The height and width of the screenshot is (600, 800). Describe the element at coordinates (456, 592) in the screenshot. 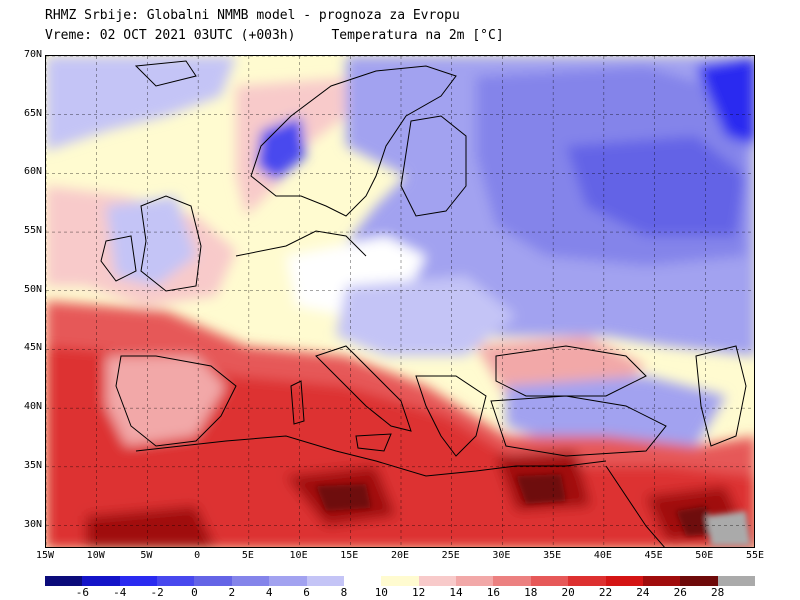

I see `colorbar-tick-label: 14` at that location.